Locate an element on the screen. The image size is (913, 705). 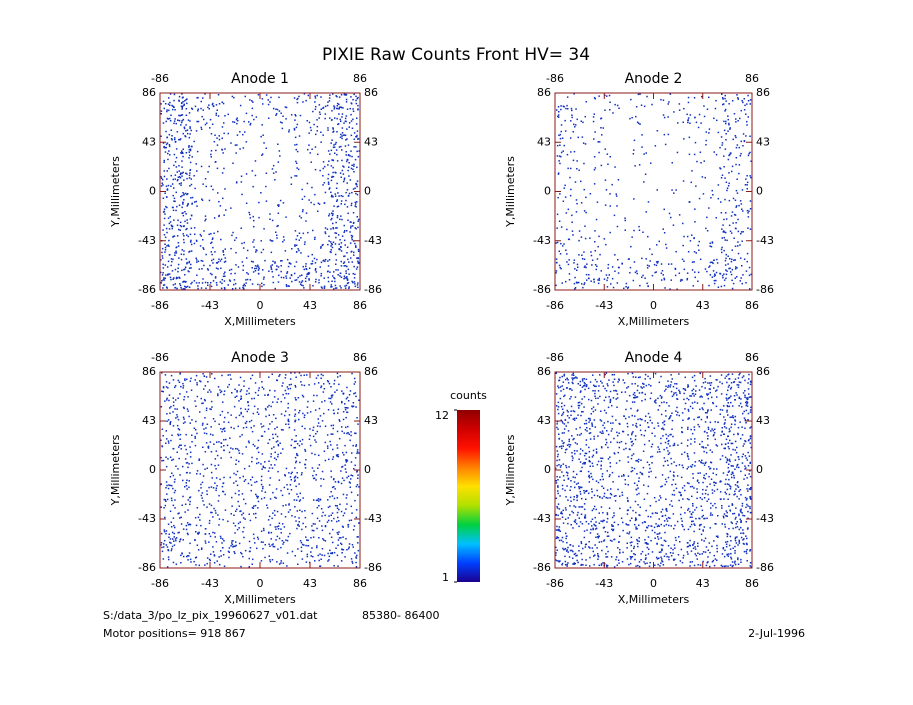
x-top-tick-label: 86 is located at coordinates (752, 78).